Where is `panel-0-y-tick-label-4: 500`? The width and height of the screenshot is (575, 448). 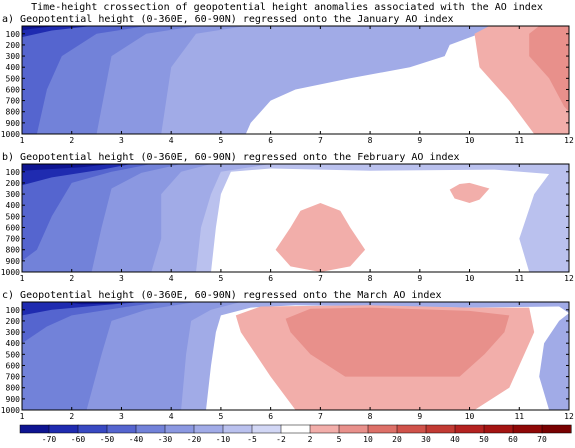 panel-0-y-tick-label-4: 500 is located at coordinates (13, 78).